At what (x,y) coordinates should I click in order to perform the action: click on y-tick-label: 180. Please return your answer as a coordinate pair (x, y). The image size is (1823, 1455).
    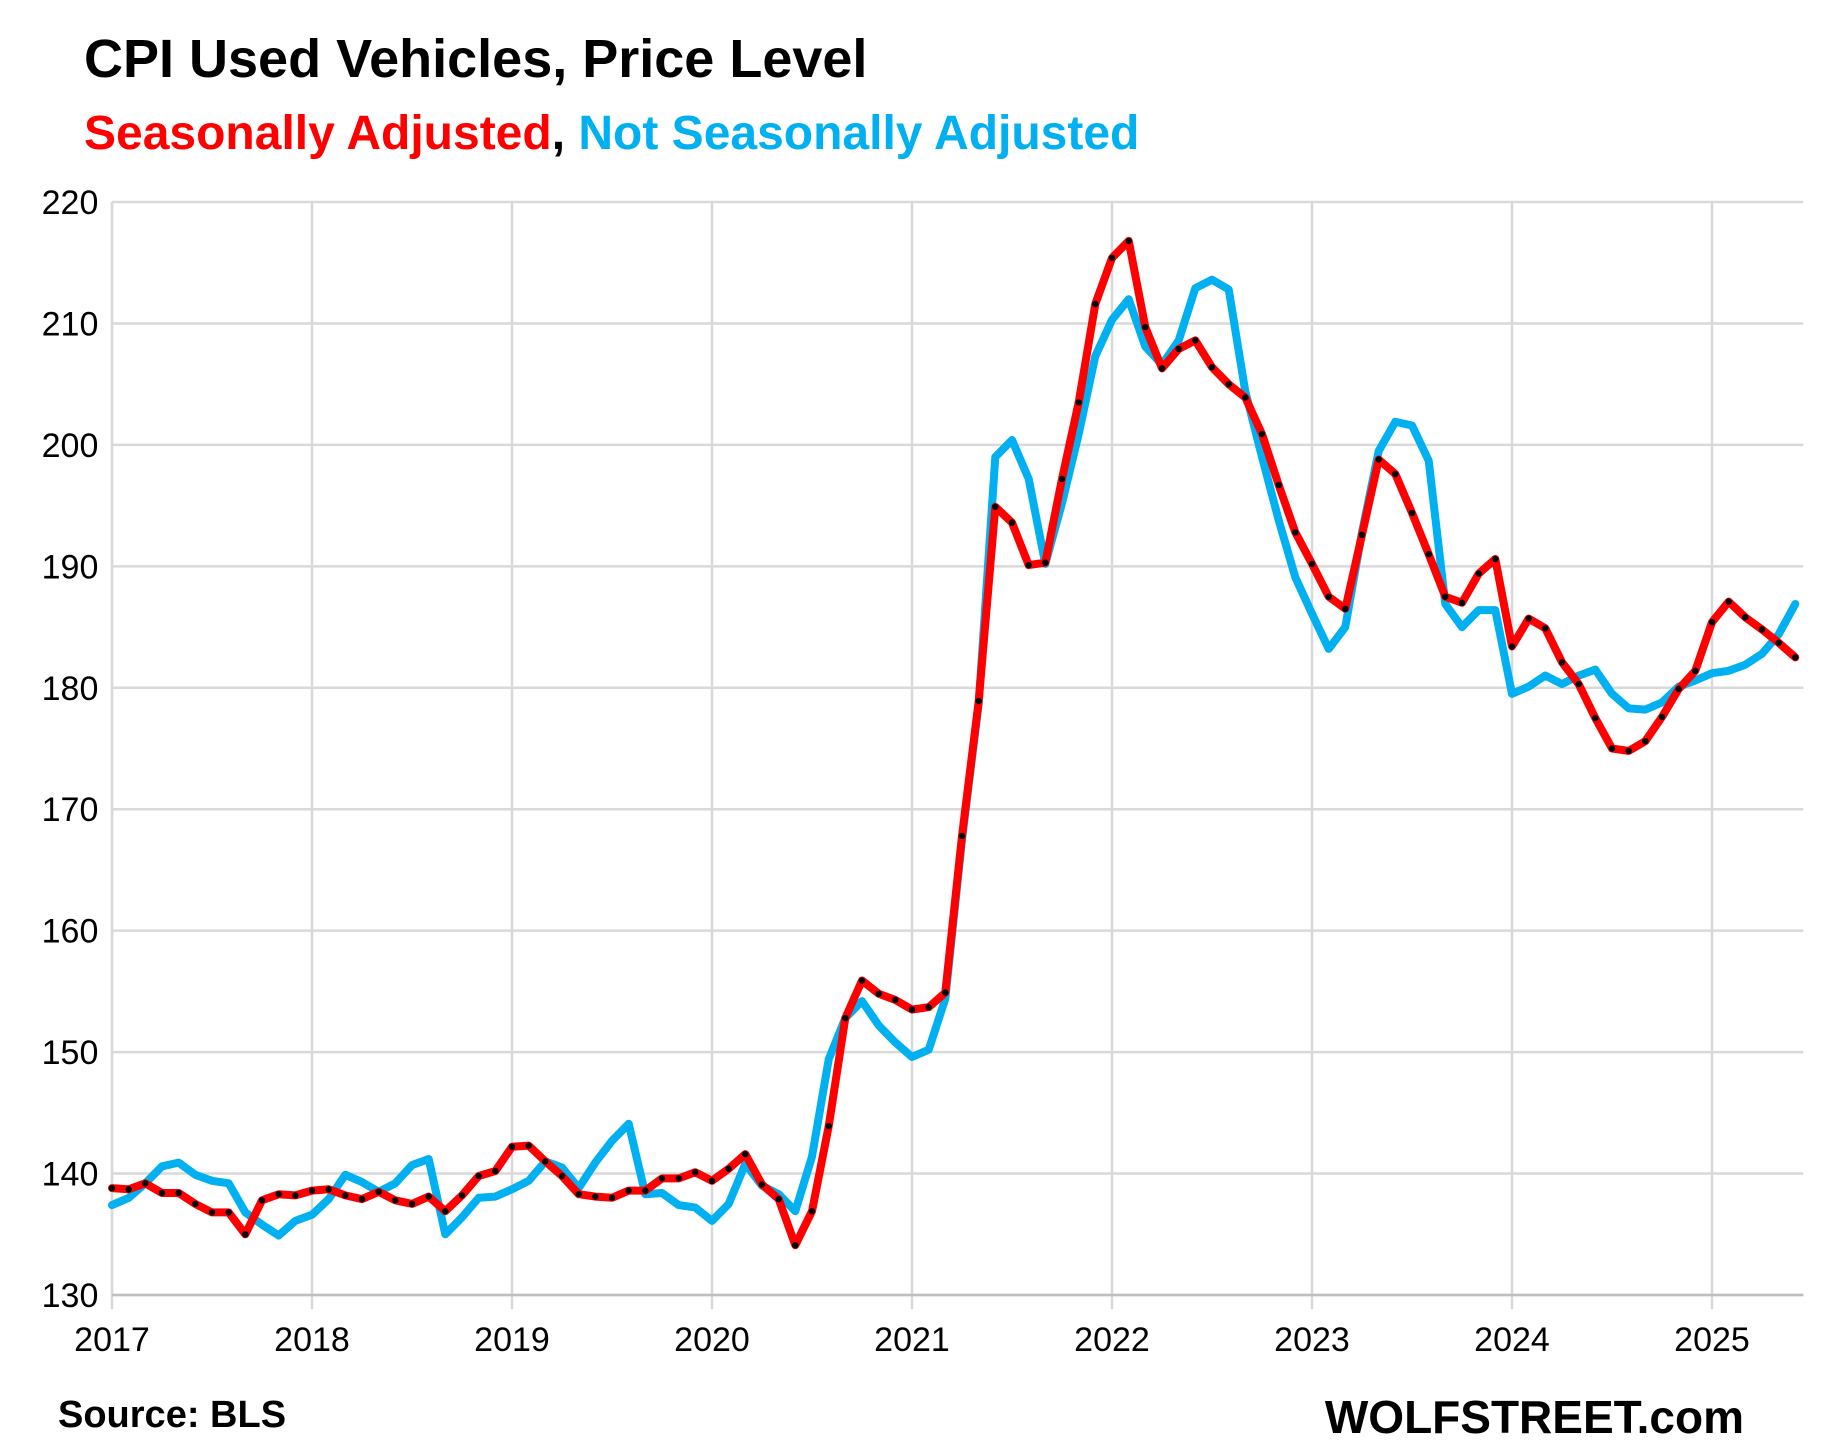
    Looking at the image, I should click on (70, 689).